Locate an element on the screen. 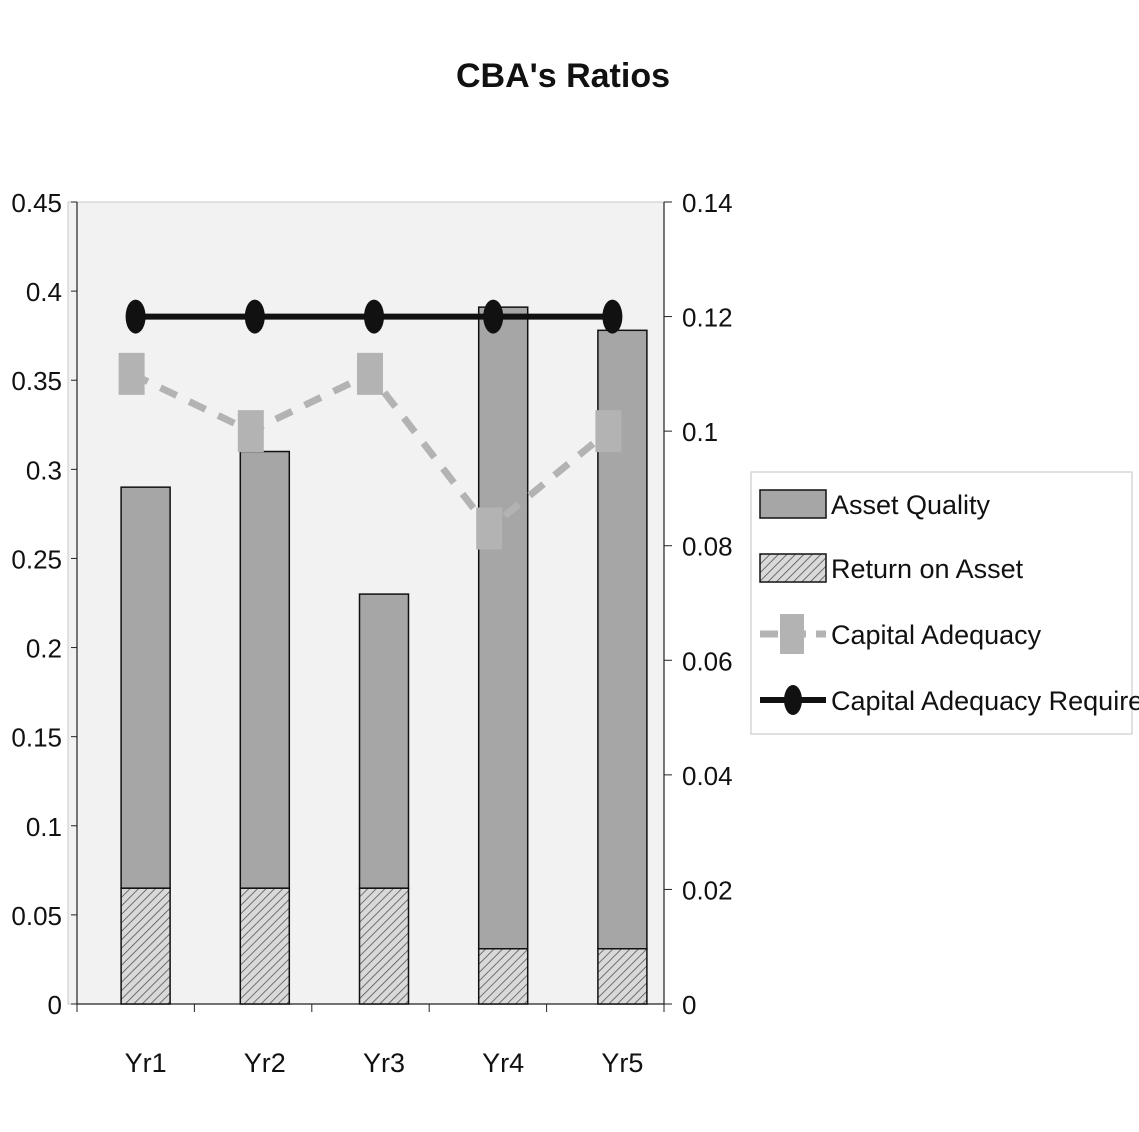  category-label: Yr2 is located at coordinates (265, 1063).